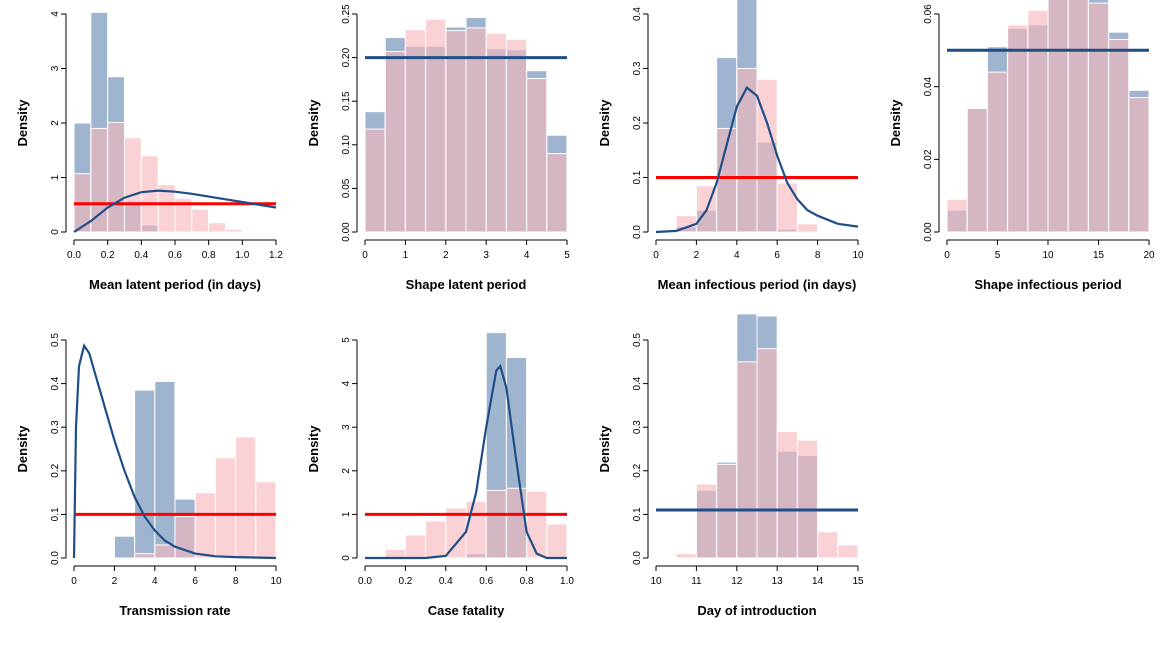 The width and height of the screenshot is (1164, 652). What do you see at coordinates (346, 101) in the screenshot?
I see `y-tick-label: 0.15` at bounding box center [346, 101].